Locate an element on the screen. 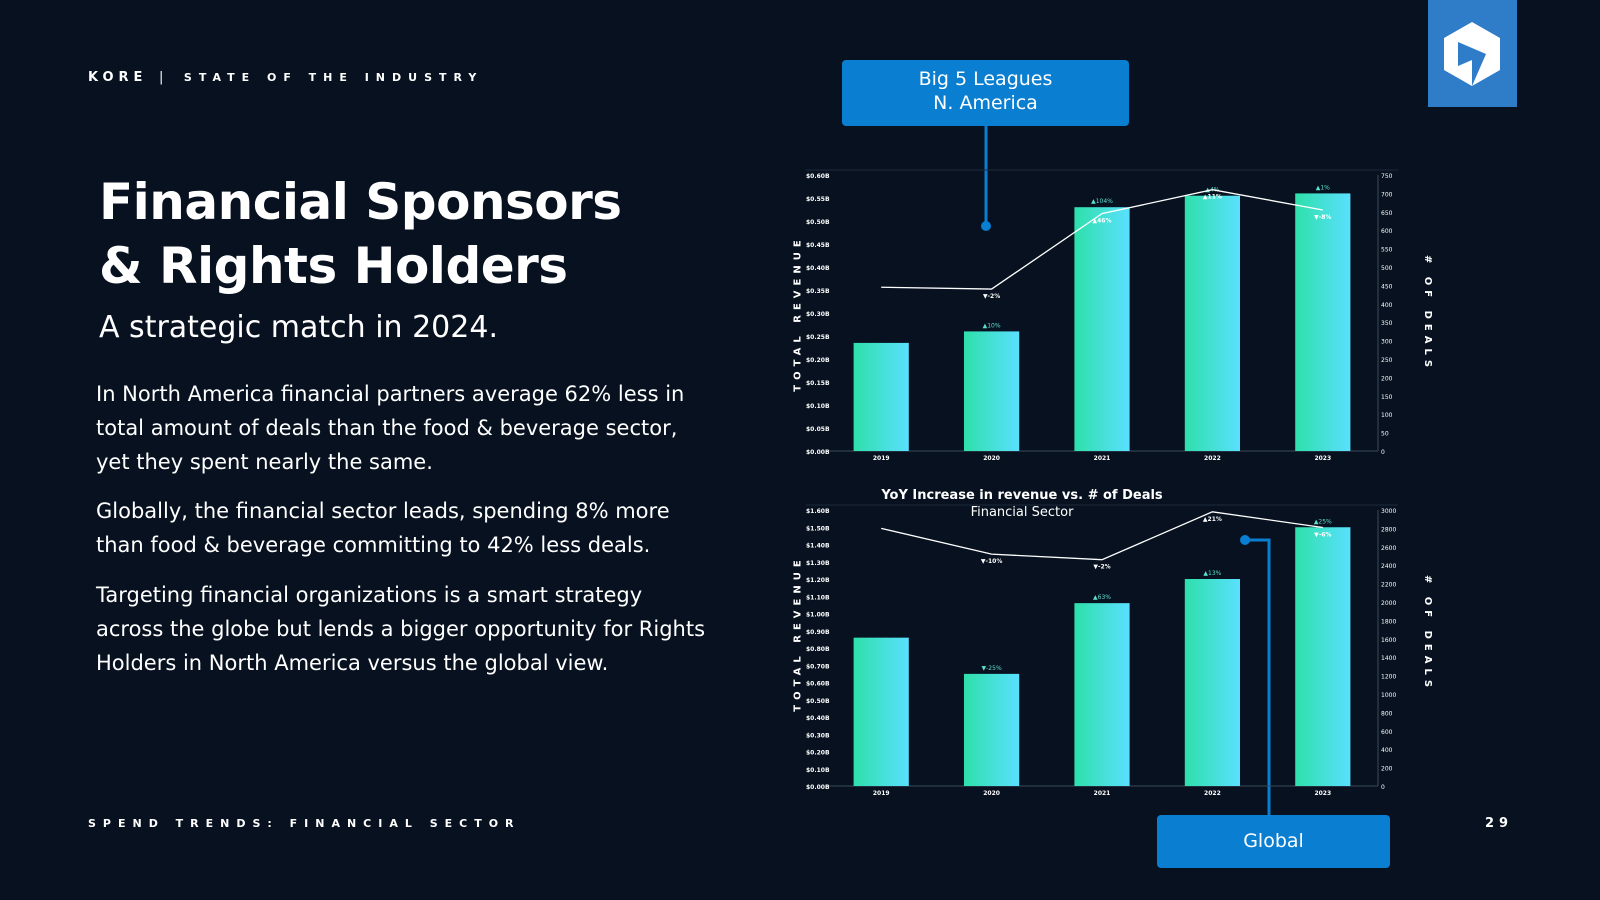 Image resolution: width=1600 pixels, height=900 pixels. chart2-ytick: $0.60B is located at coordinates (818, 684).